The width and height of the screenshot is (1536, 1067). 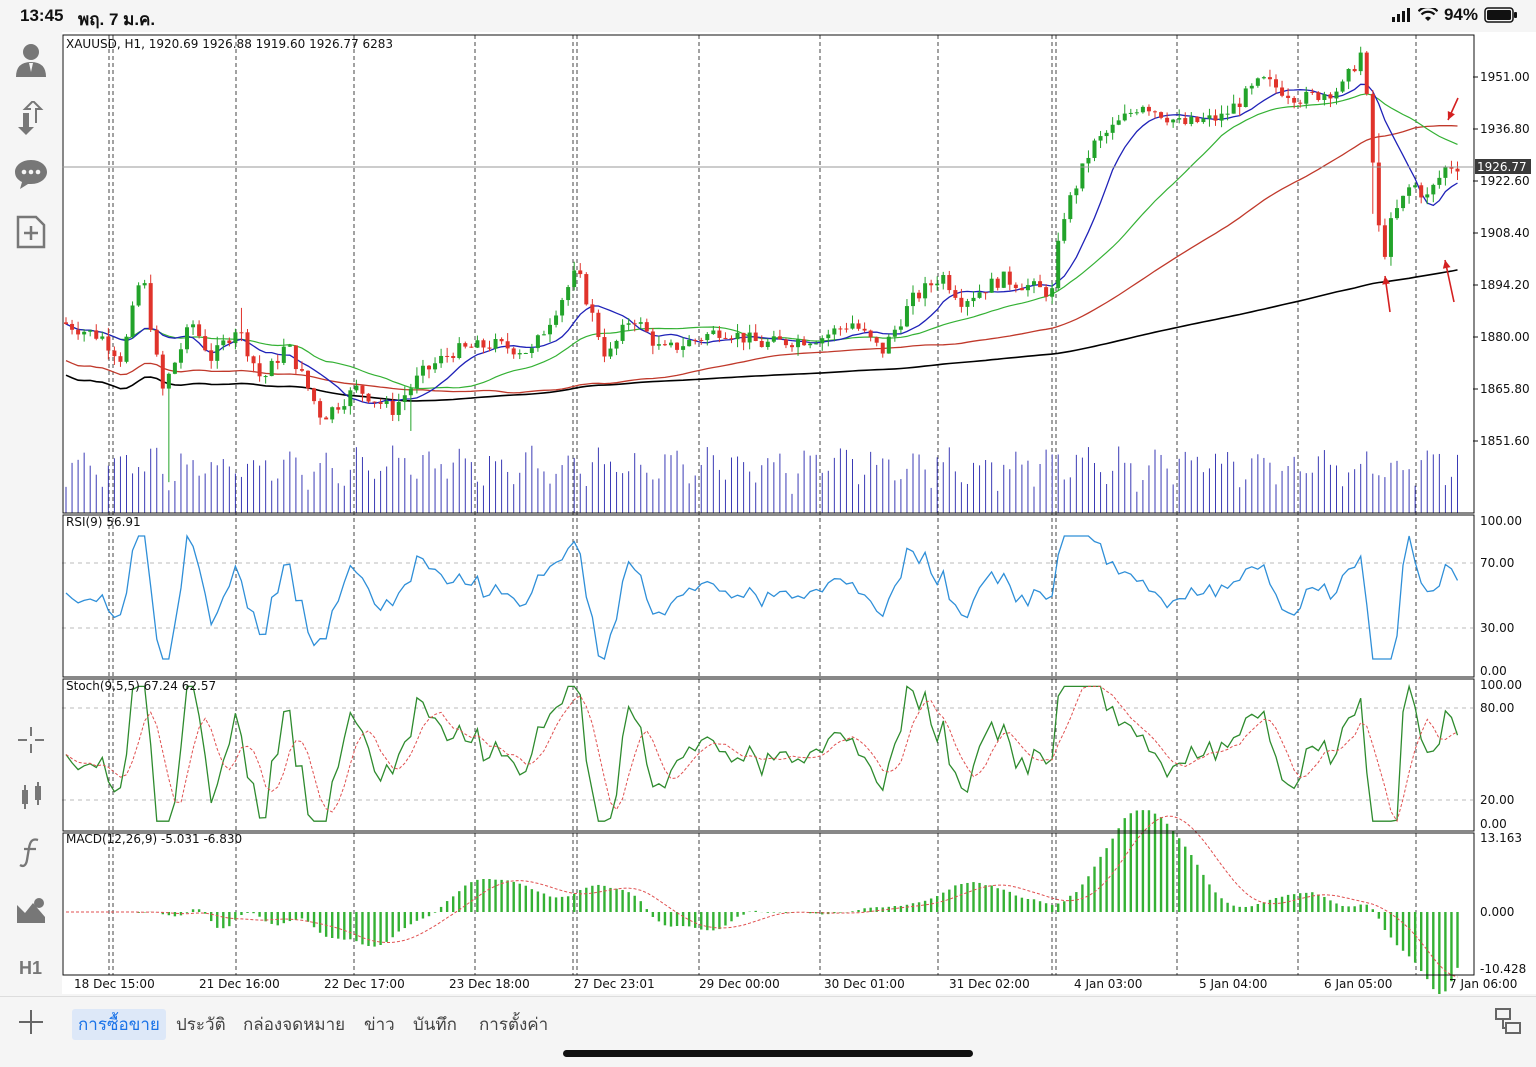 What do you see at coordinates (514, 1024) in the screenshot?
I see `tab-settings: การตั้งค่า` at bounding box center [514, 1024].